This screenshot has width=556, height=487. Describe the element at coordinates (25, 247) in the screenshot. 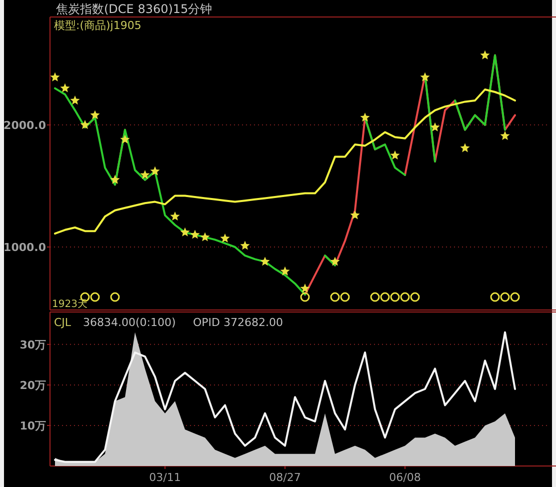

I see `y-tick-label: 1000.0` at that location.